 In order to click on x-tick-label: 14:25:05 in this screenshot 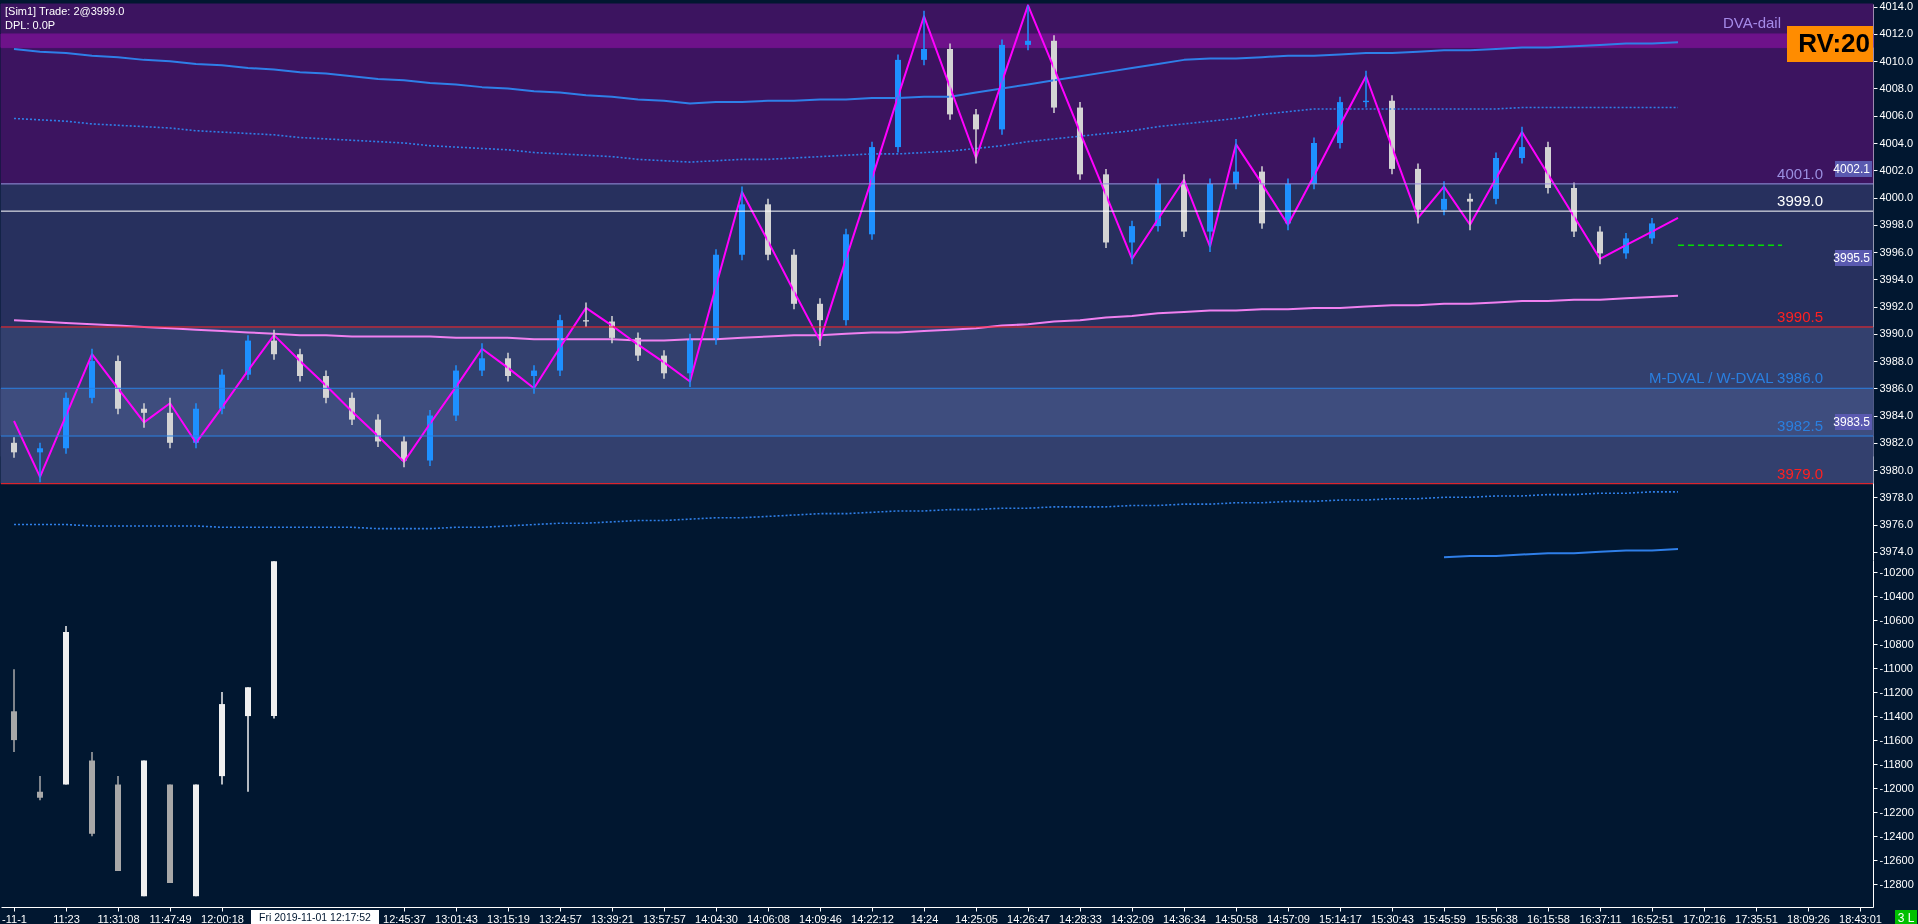, I will do `click(976, 918)`.